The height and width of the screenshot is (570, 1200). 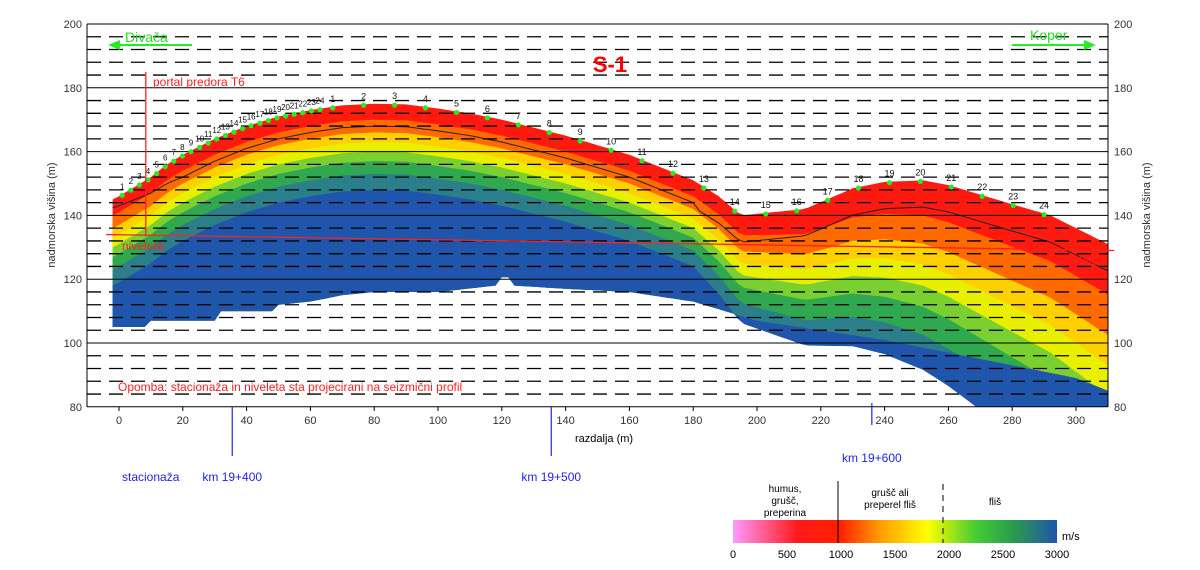 I want to click on niveleta-label-left: niveleta, so click(x=143, y=246).